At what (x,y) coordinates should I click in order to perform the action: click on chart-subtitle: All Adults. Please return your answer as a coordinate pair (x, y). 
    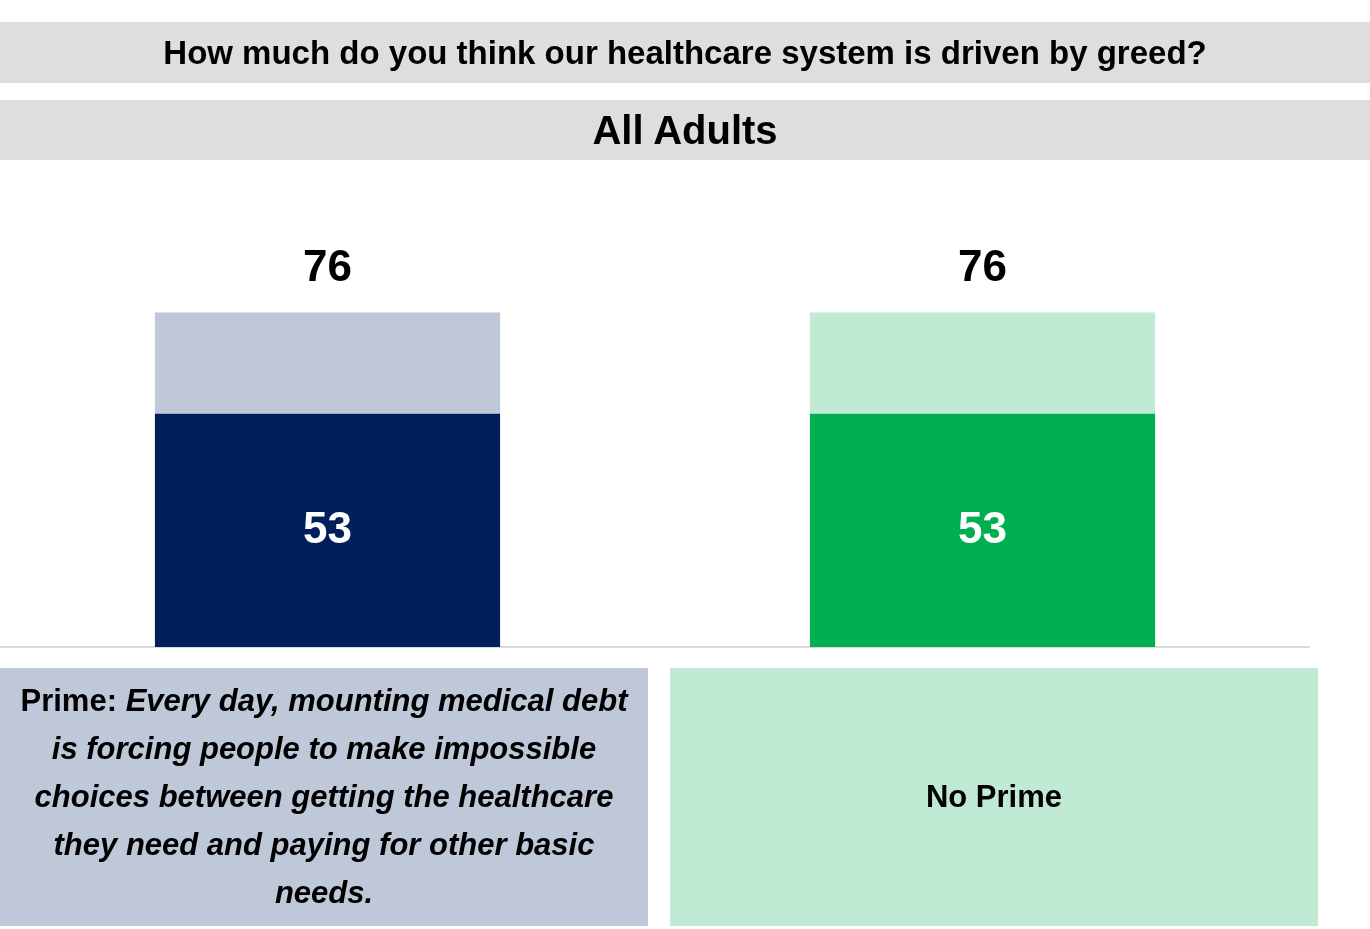
    Looking at the image, I should click on (685, 130).